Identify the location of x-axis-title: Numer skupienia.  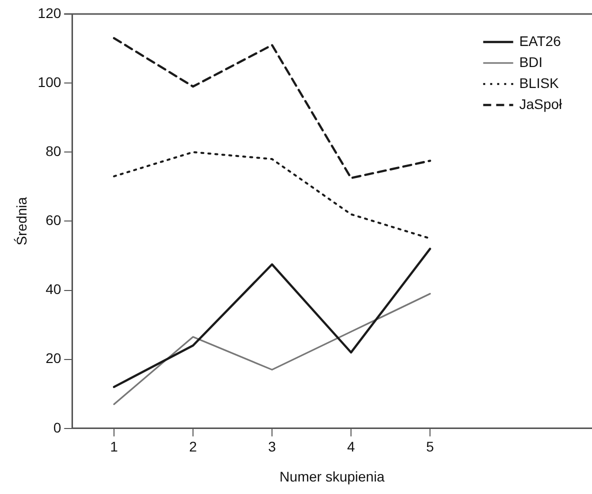
(332, 476).